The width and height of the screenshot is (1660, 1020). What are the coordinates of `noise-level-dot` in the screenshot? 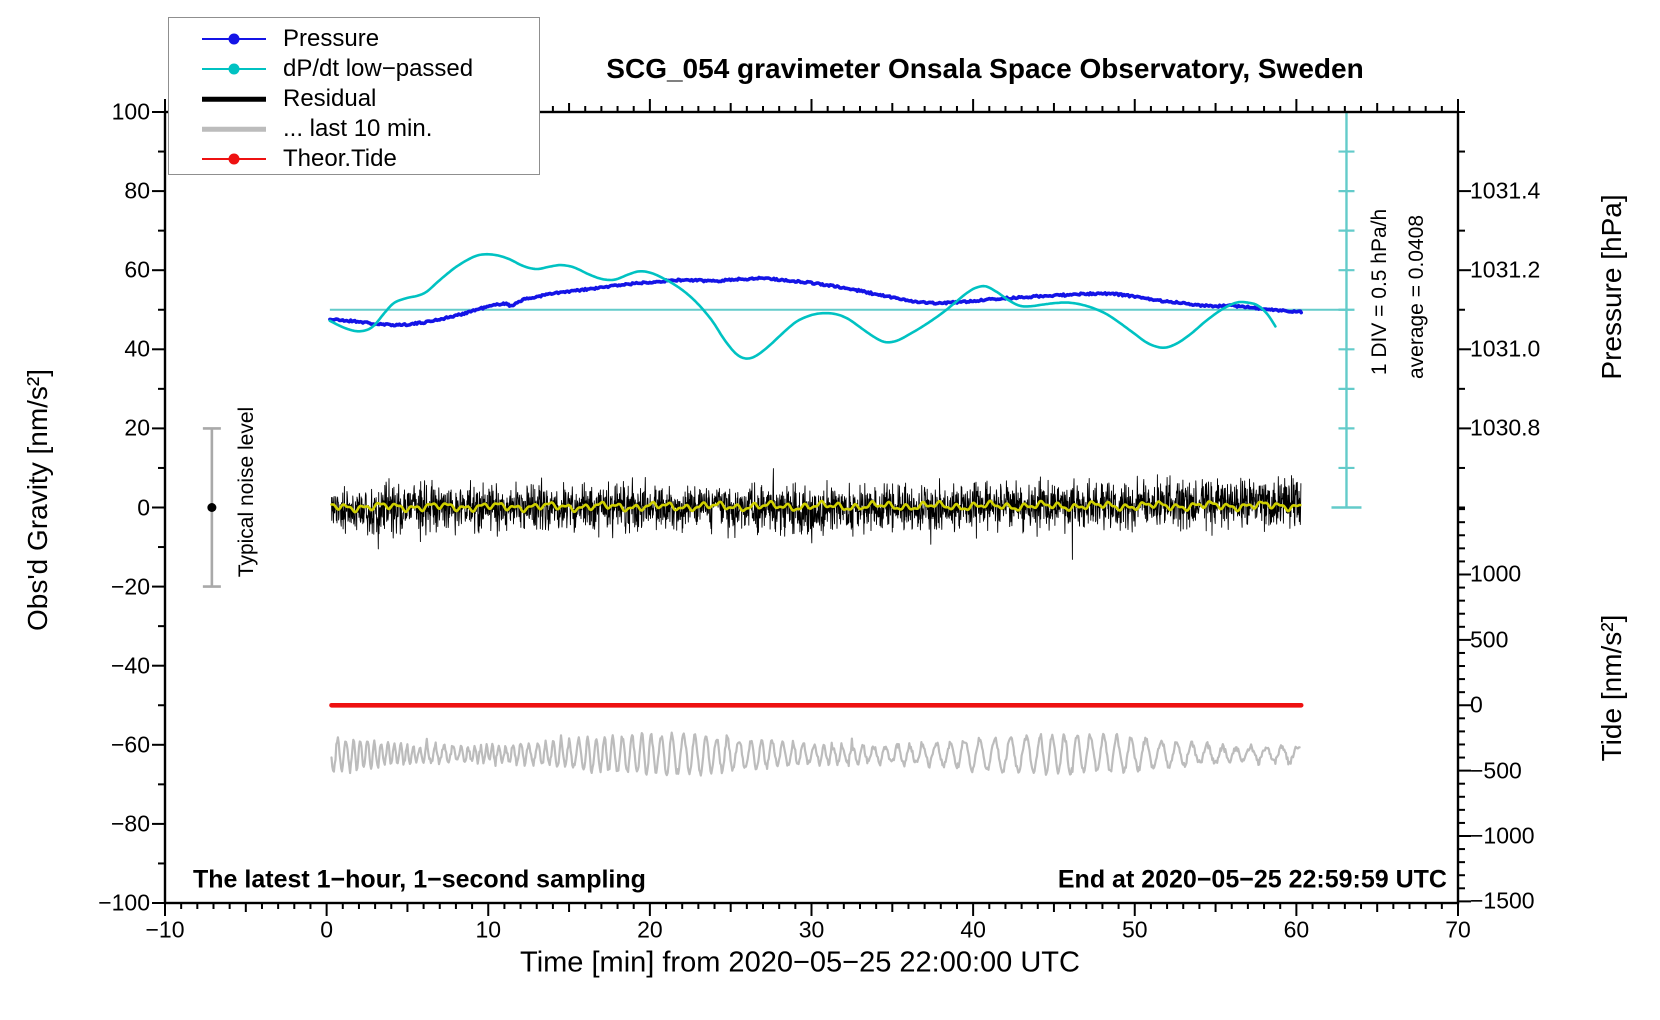 It's located at (212, 507).